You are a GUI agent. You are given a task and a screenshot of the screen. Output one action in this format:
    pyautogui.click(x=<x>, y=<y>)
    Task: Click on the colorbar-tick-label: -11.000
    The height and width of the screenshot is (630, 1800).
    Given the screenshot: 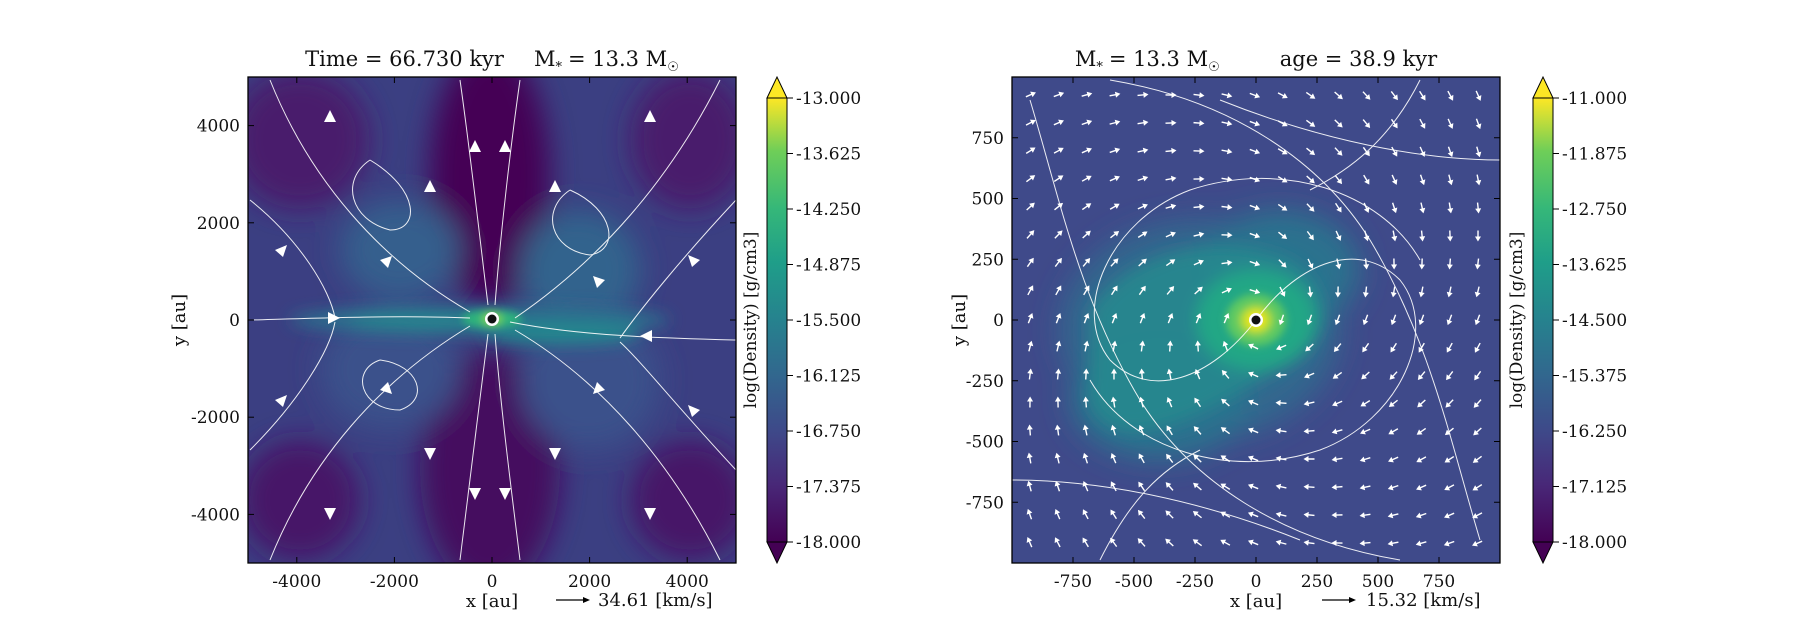 What is the action you would take?
    pyautogui.click(x=1594, y=99)
    